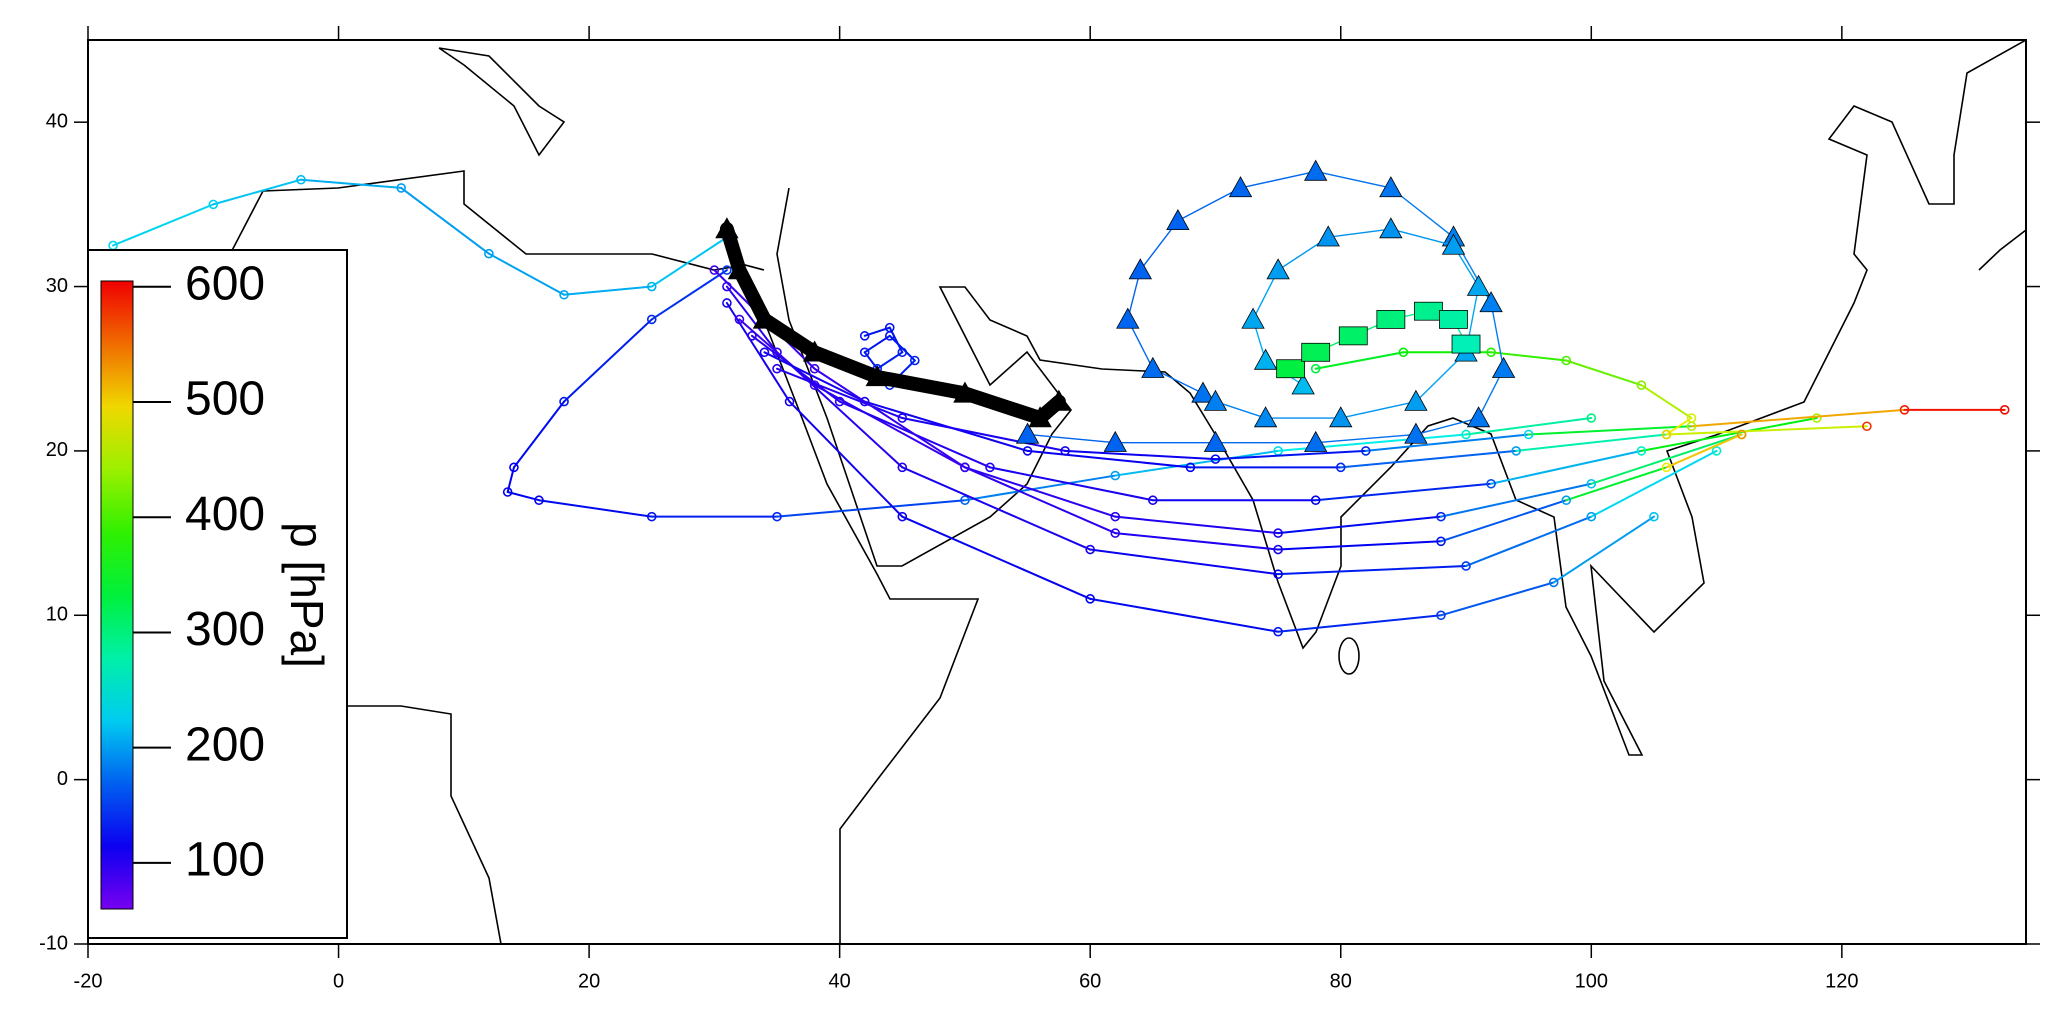 This screenshot has height=1020, width=2067. What do you see at coordinates (57, 450) in the screenshot?
I see `y-tick-label: 20` at bounding box center [57, 450].